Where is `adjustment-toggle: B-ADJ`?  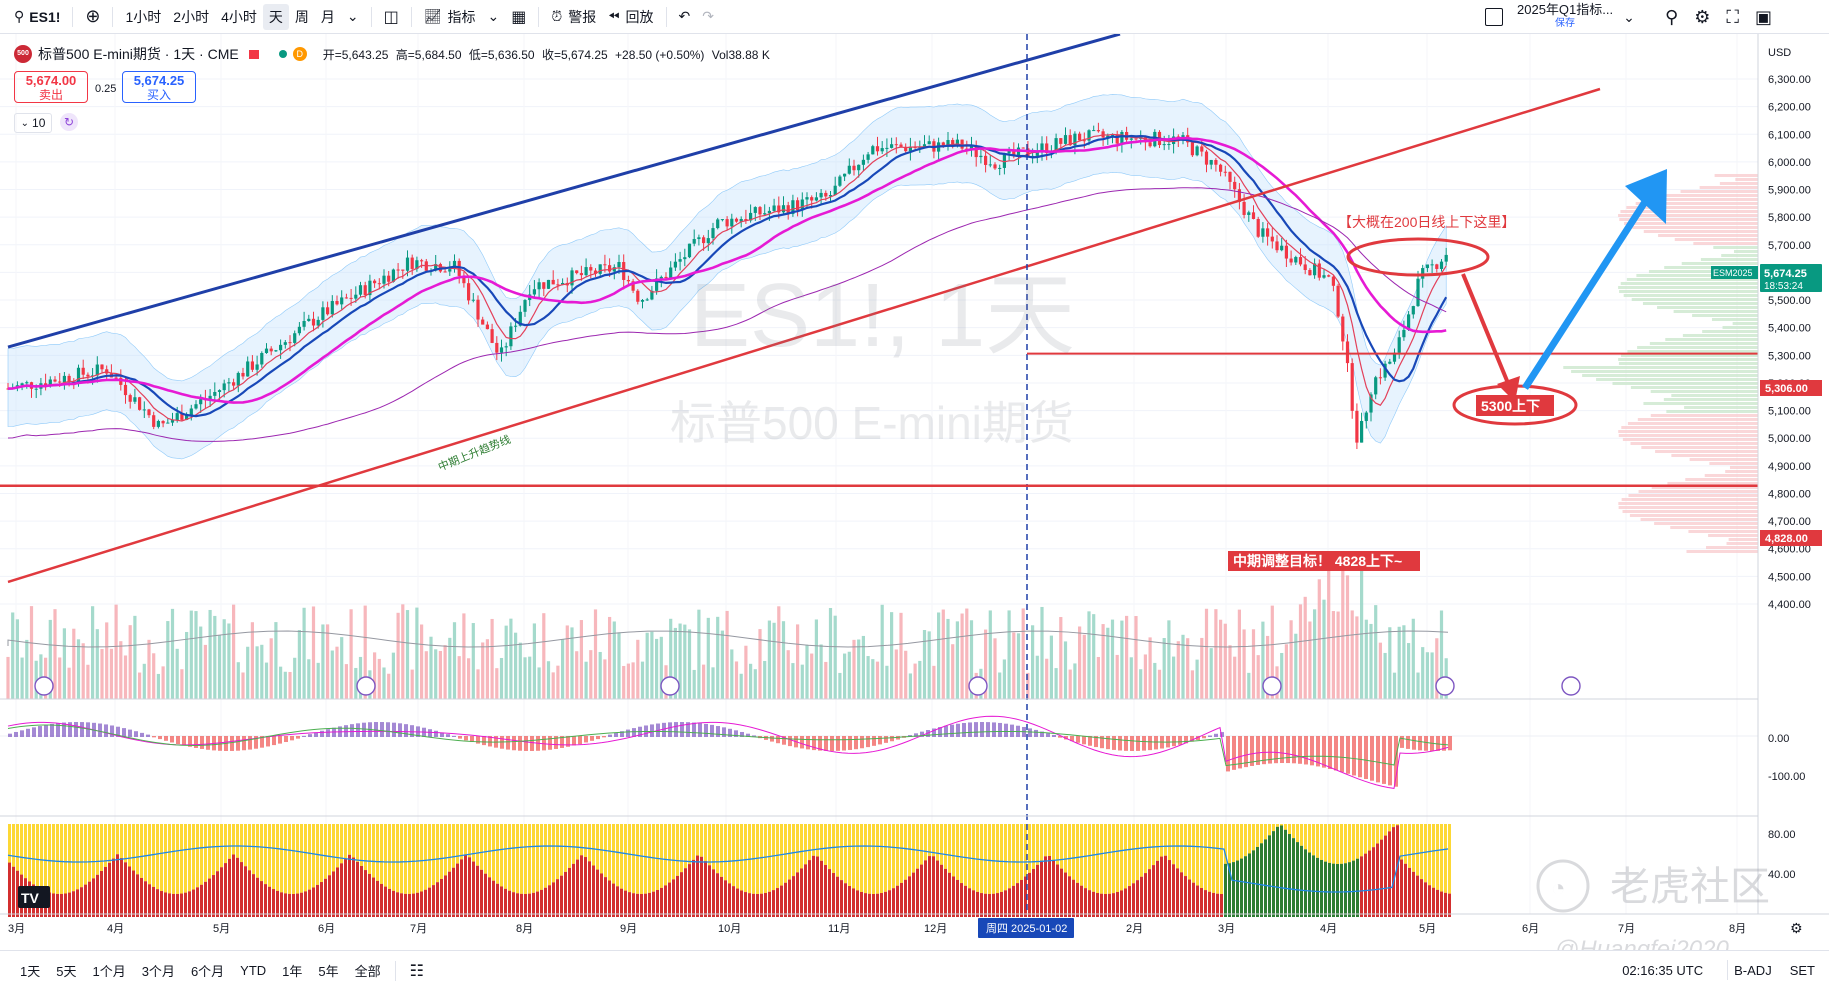 adjustment-toggle: B-ADJ is located at coordinates (1753, 970).